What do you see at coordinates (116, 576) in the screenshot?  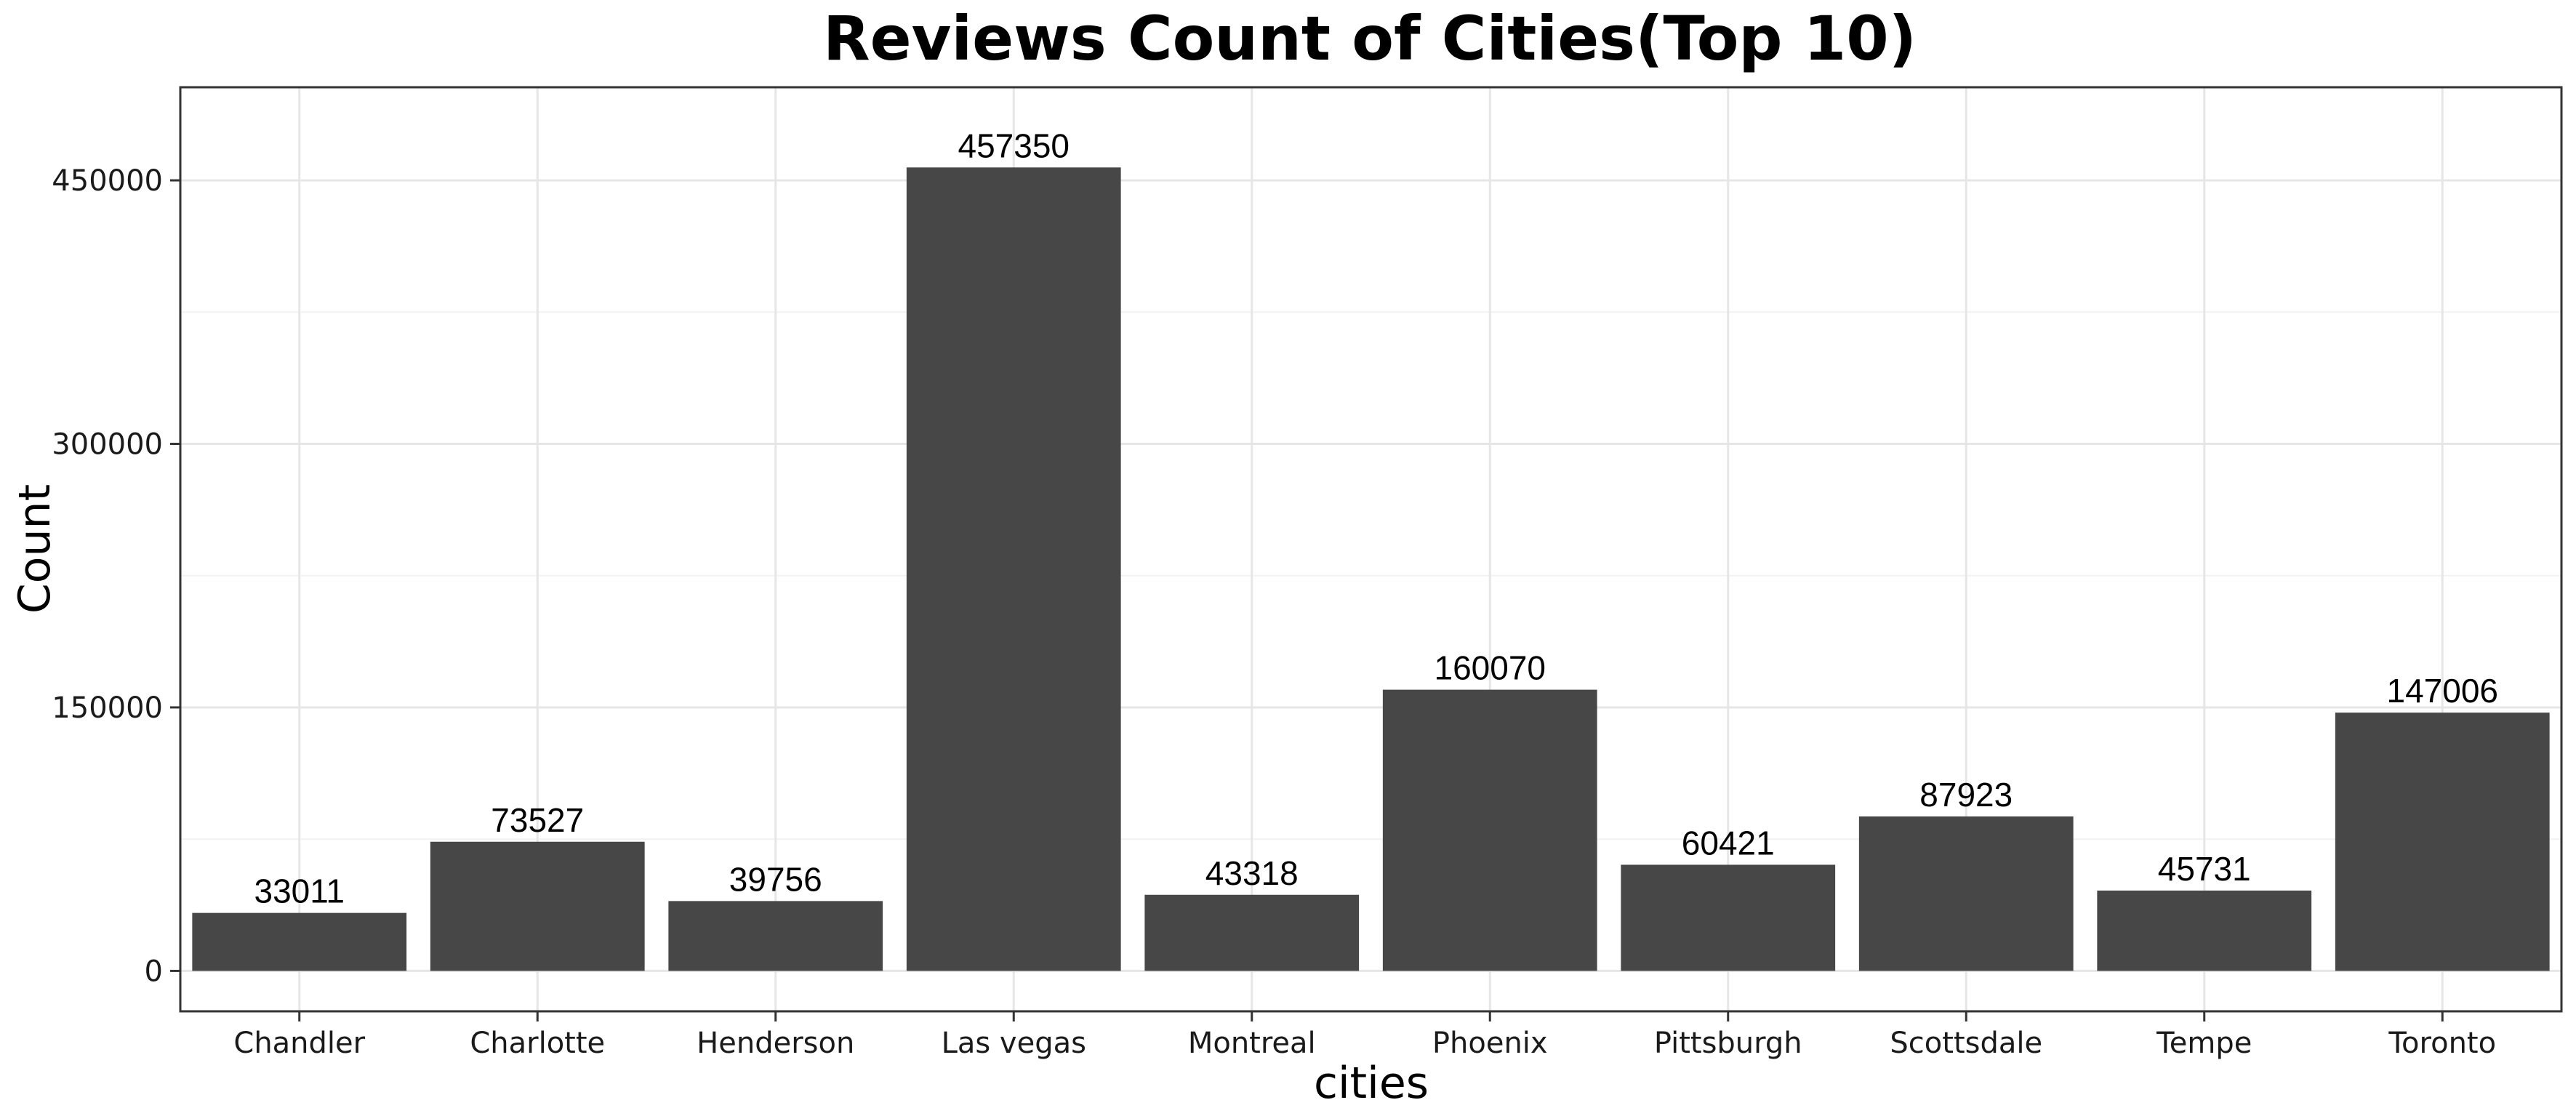 I see `y-axis: 0 150000 300000 450000` at bounding box center [116, 576].